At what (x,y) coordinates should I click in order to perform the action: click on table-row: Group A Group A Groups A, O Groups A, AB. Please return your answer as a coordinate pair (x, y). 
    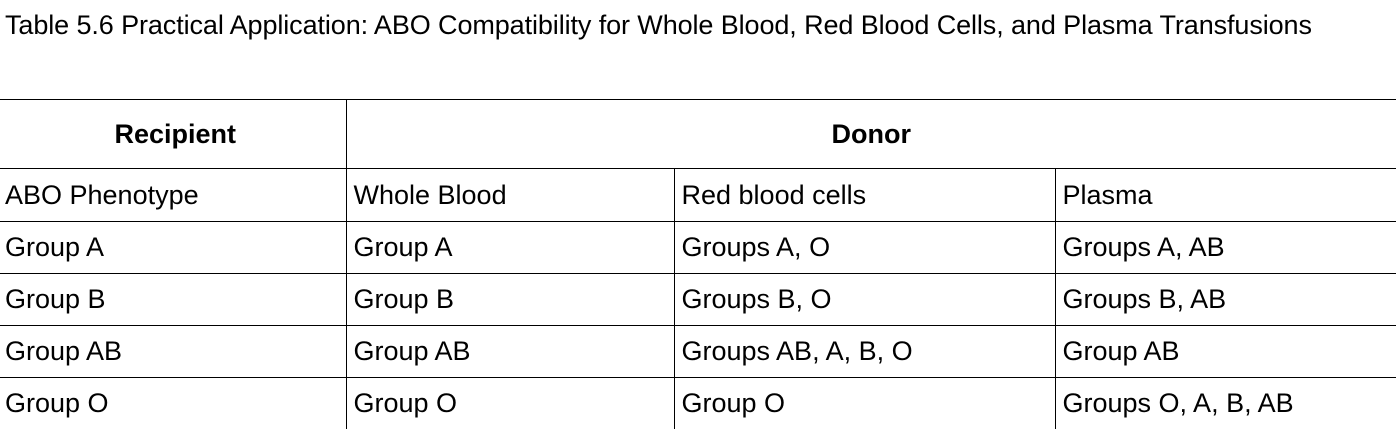
    Looking at the image, I should click on (698, 248).